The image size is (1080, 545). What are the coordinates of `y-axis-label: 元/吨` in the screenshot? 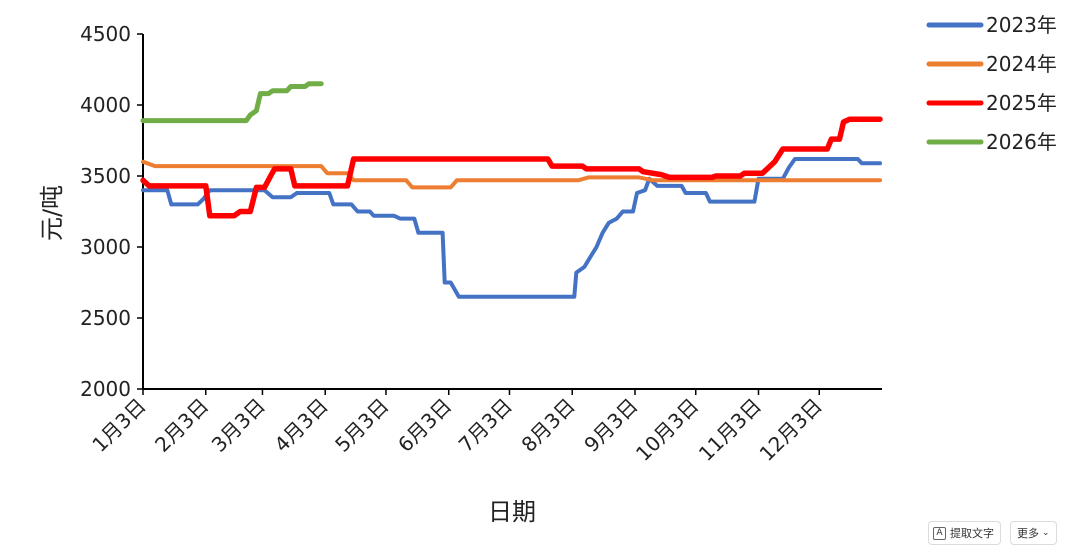 It's located at (52, 213).